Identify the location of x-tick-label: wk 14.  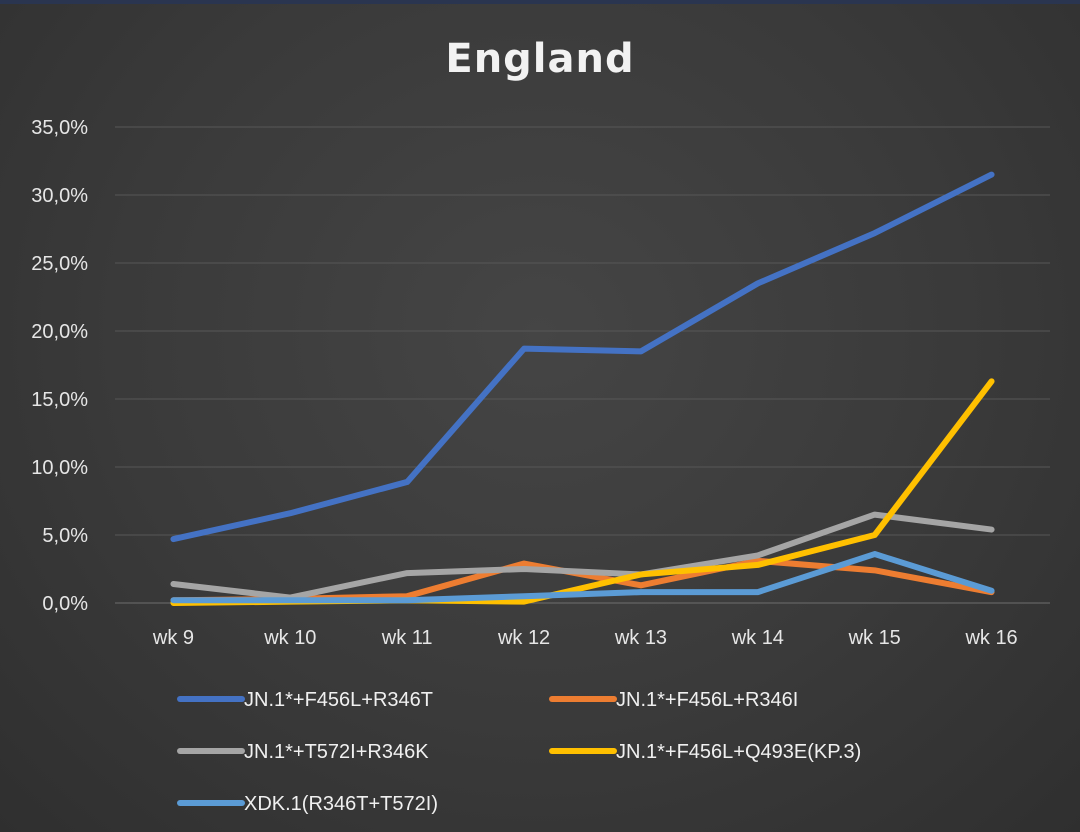
(757, 638).